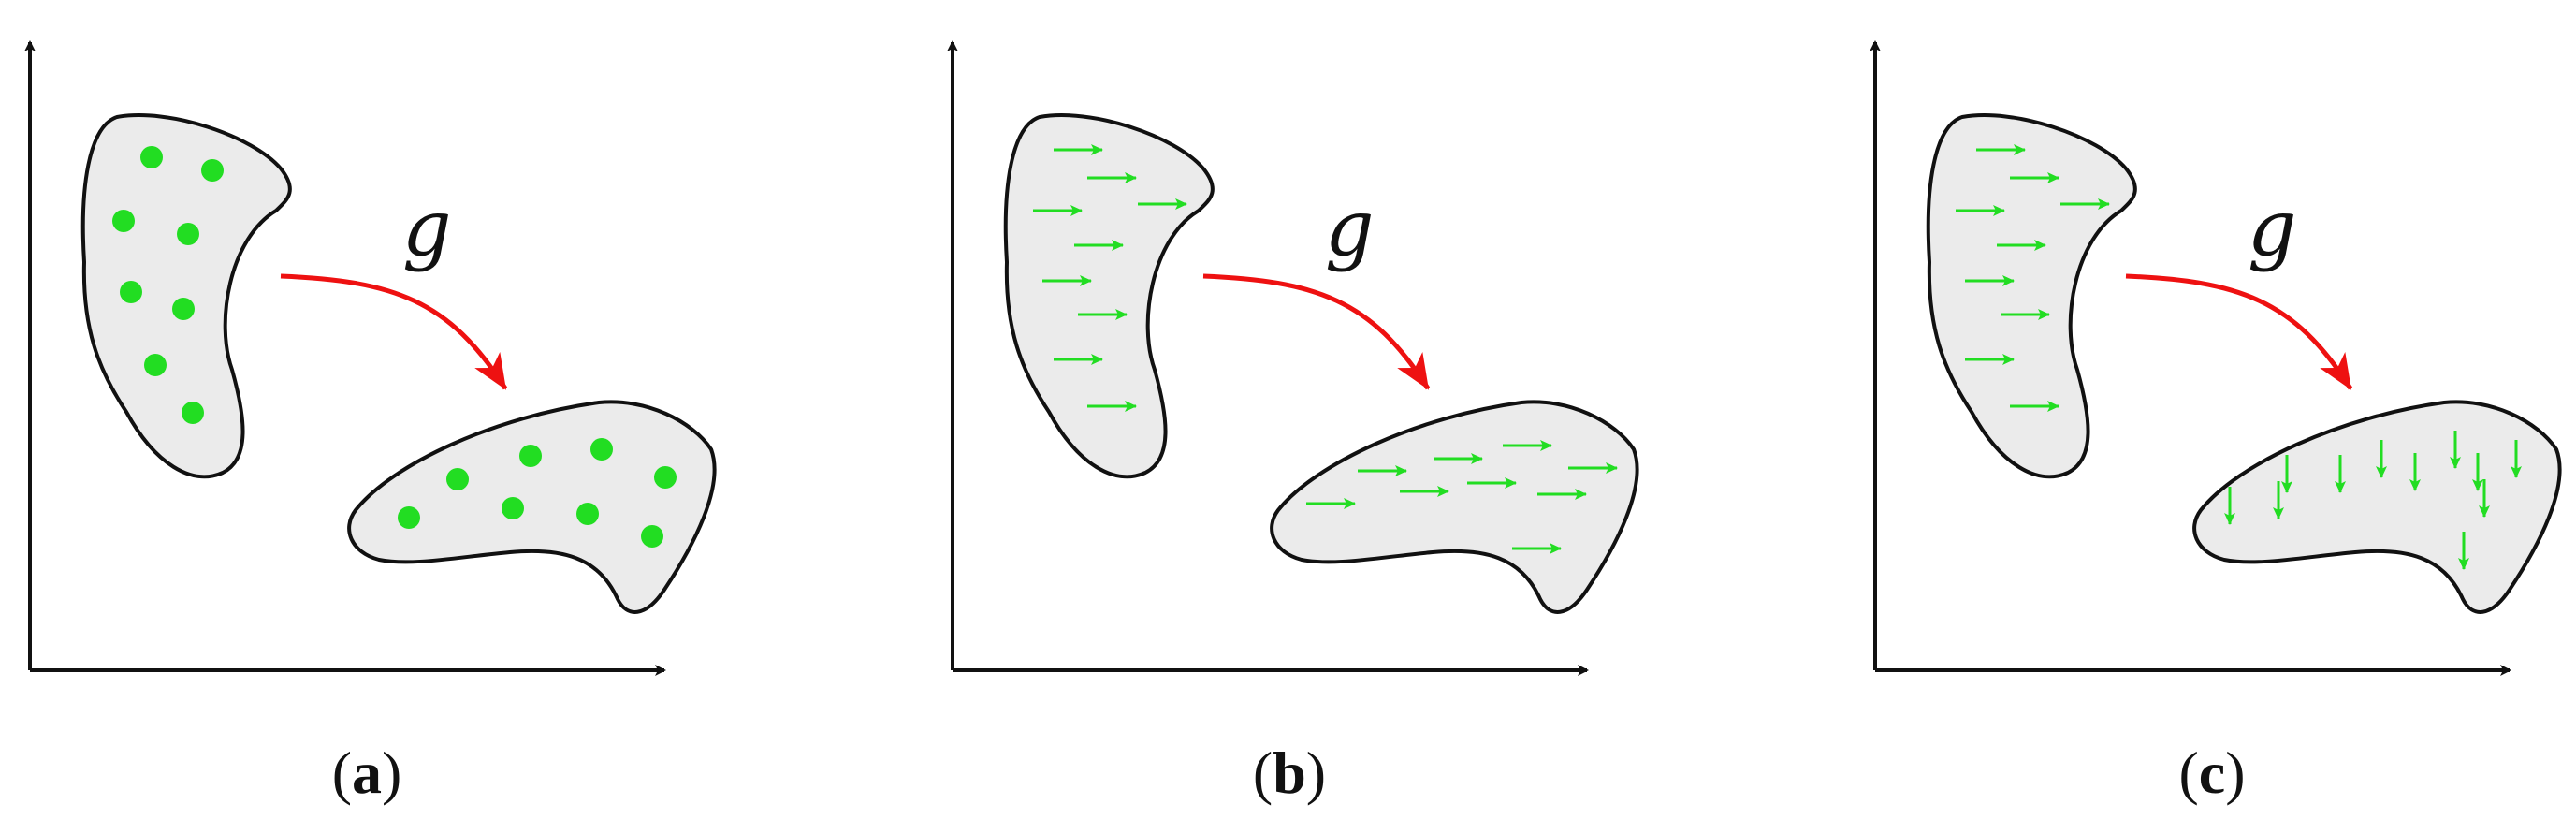 The height and width of the screenshot is (834, 2576). I want to click on caption-c: (c), so click(2211, 772).